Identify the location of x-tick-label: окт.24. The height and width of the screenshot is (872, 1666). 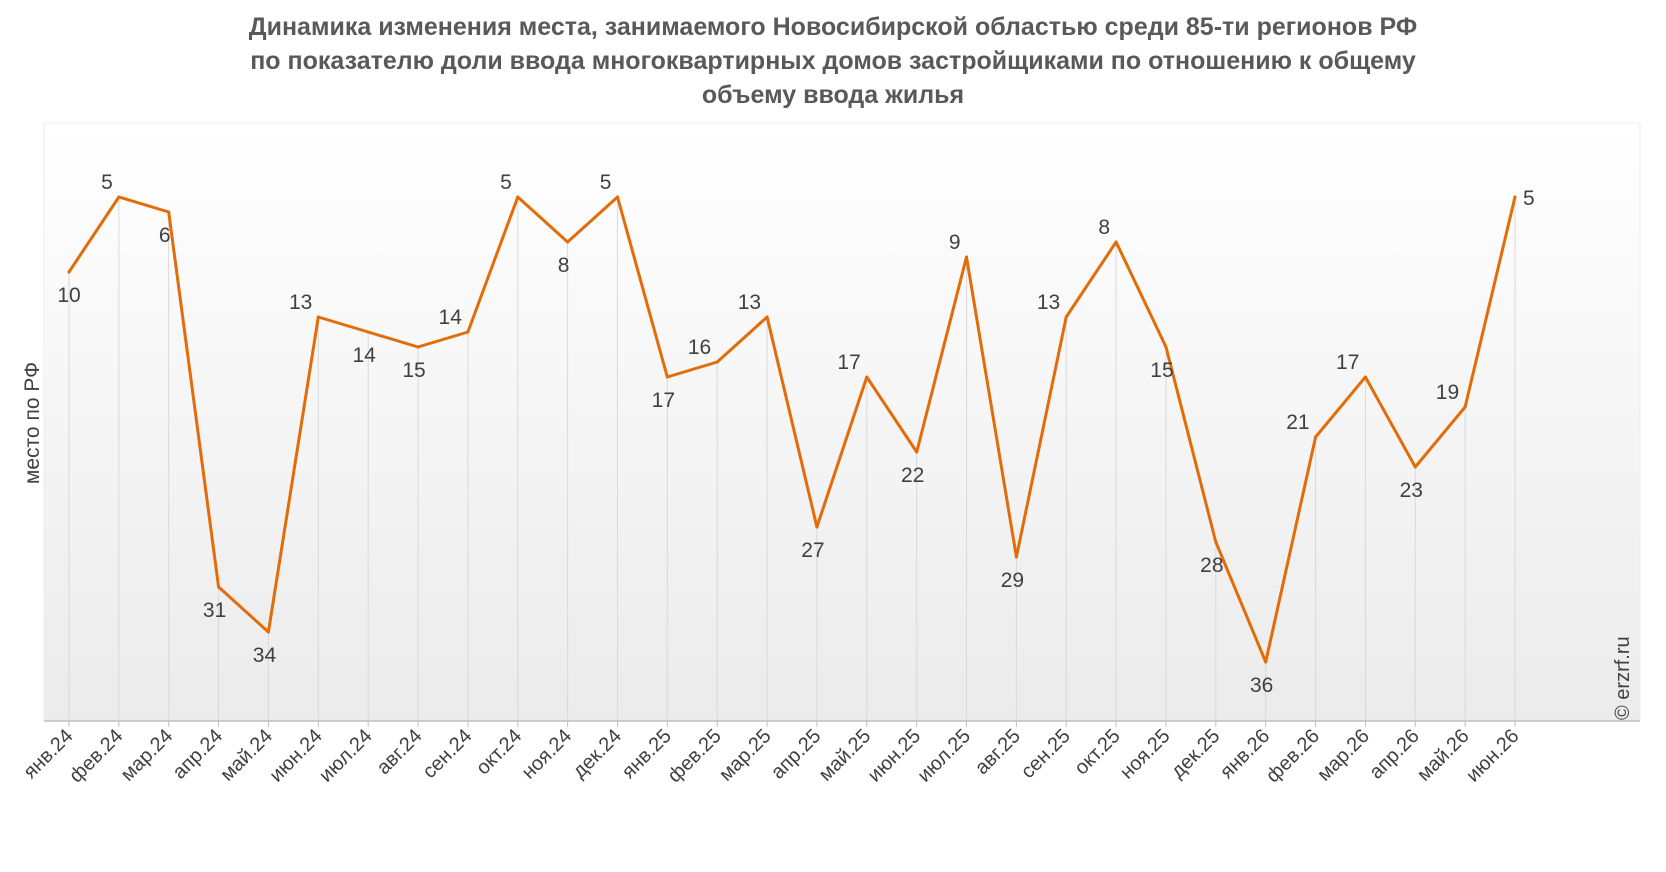
(499, 752).